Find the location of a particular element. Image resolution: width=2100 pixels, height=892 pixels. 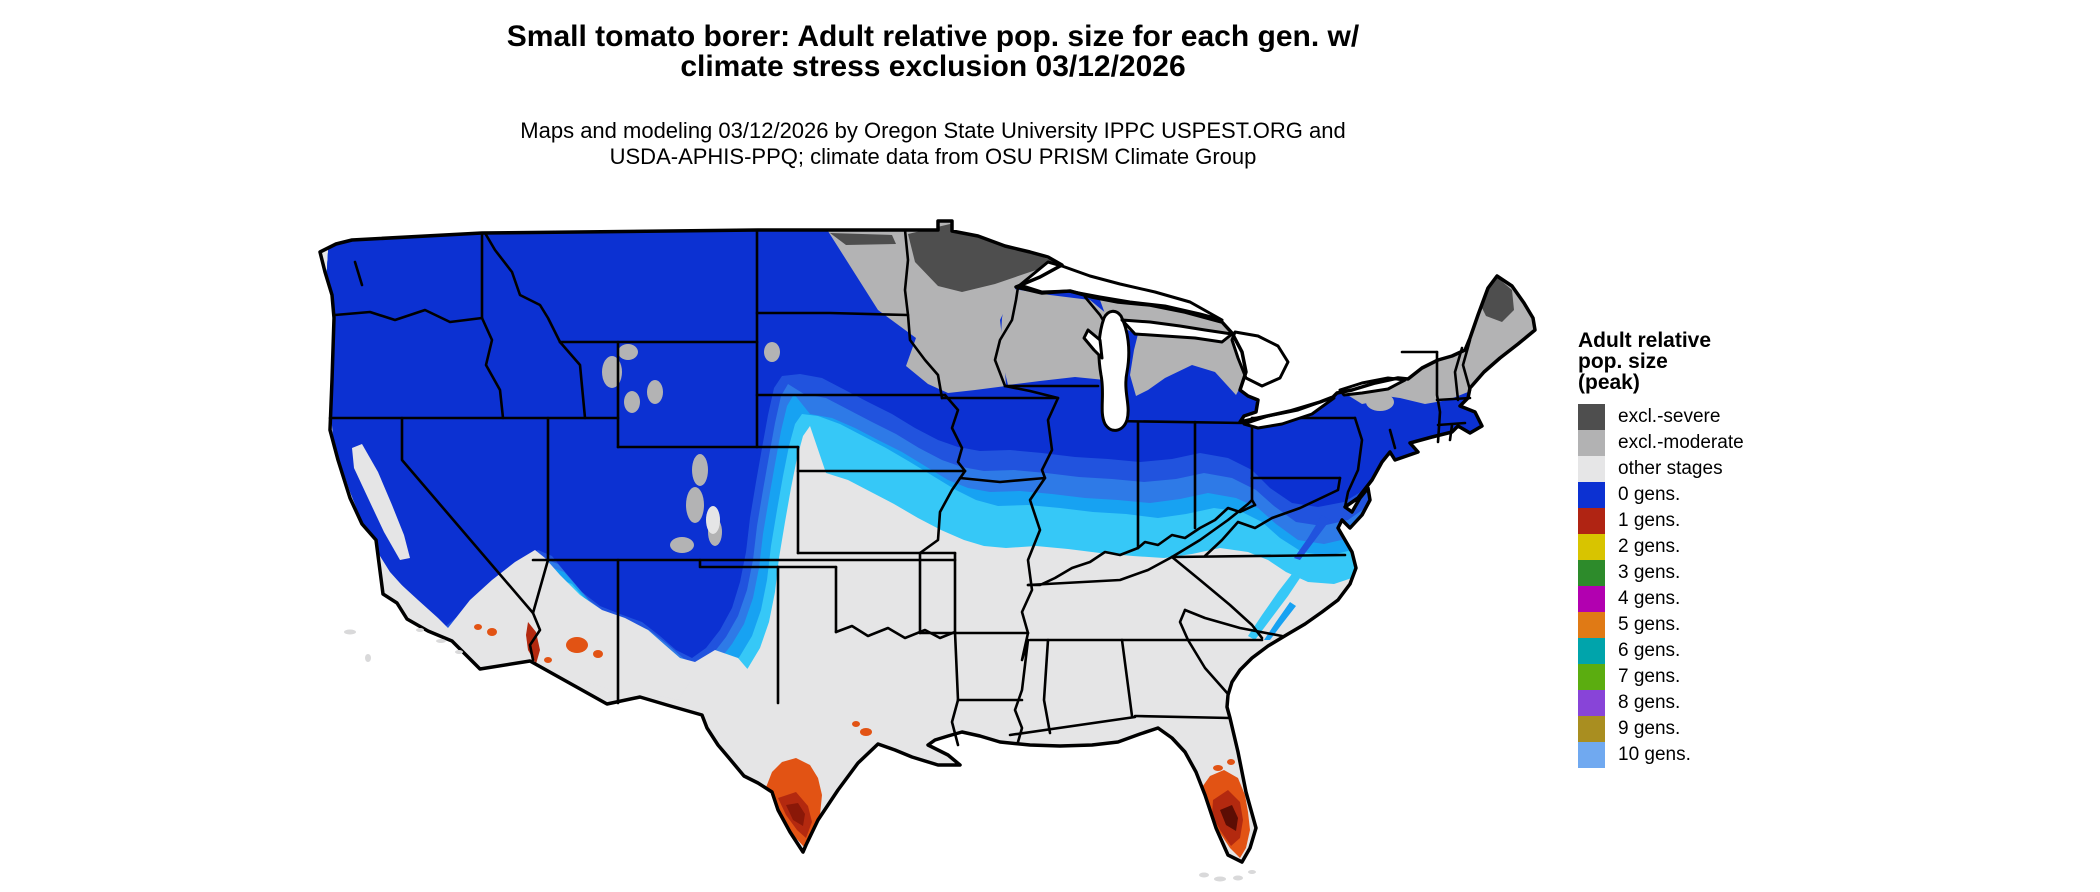

legend-label: 5 gens. is located at coordinates (1649, 624).